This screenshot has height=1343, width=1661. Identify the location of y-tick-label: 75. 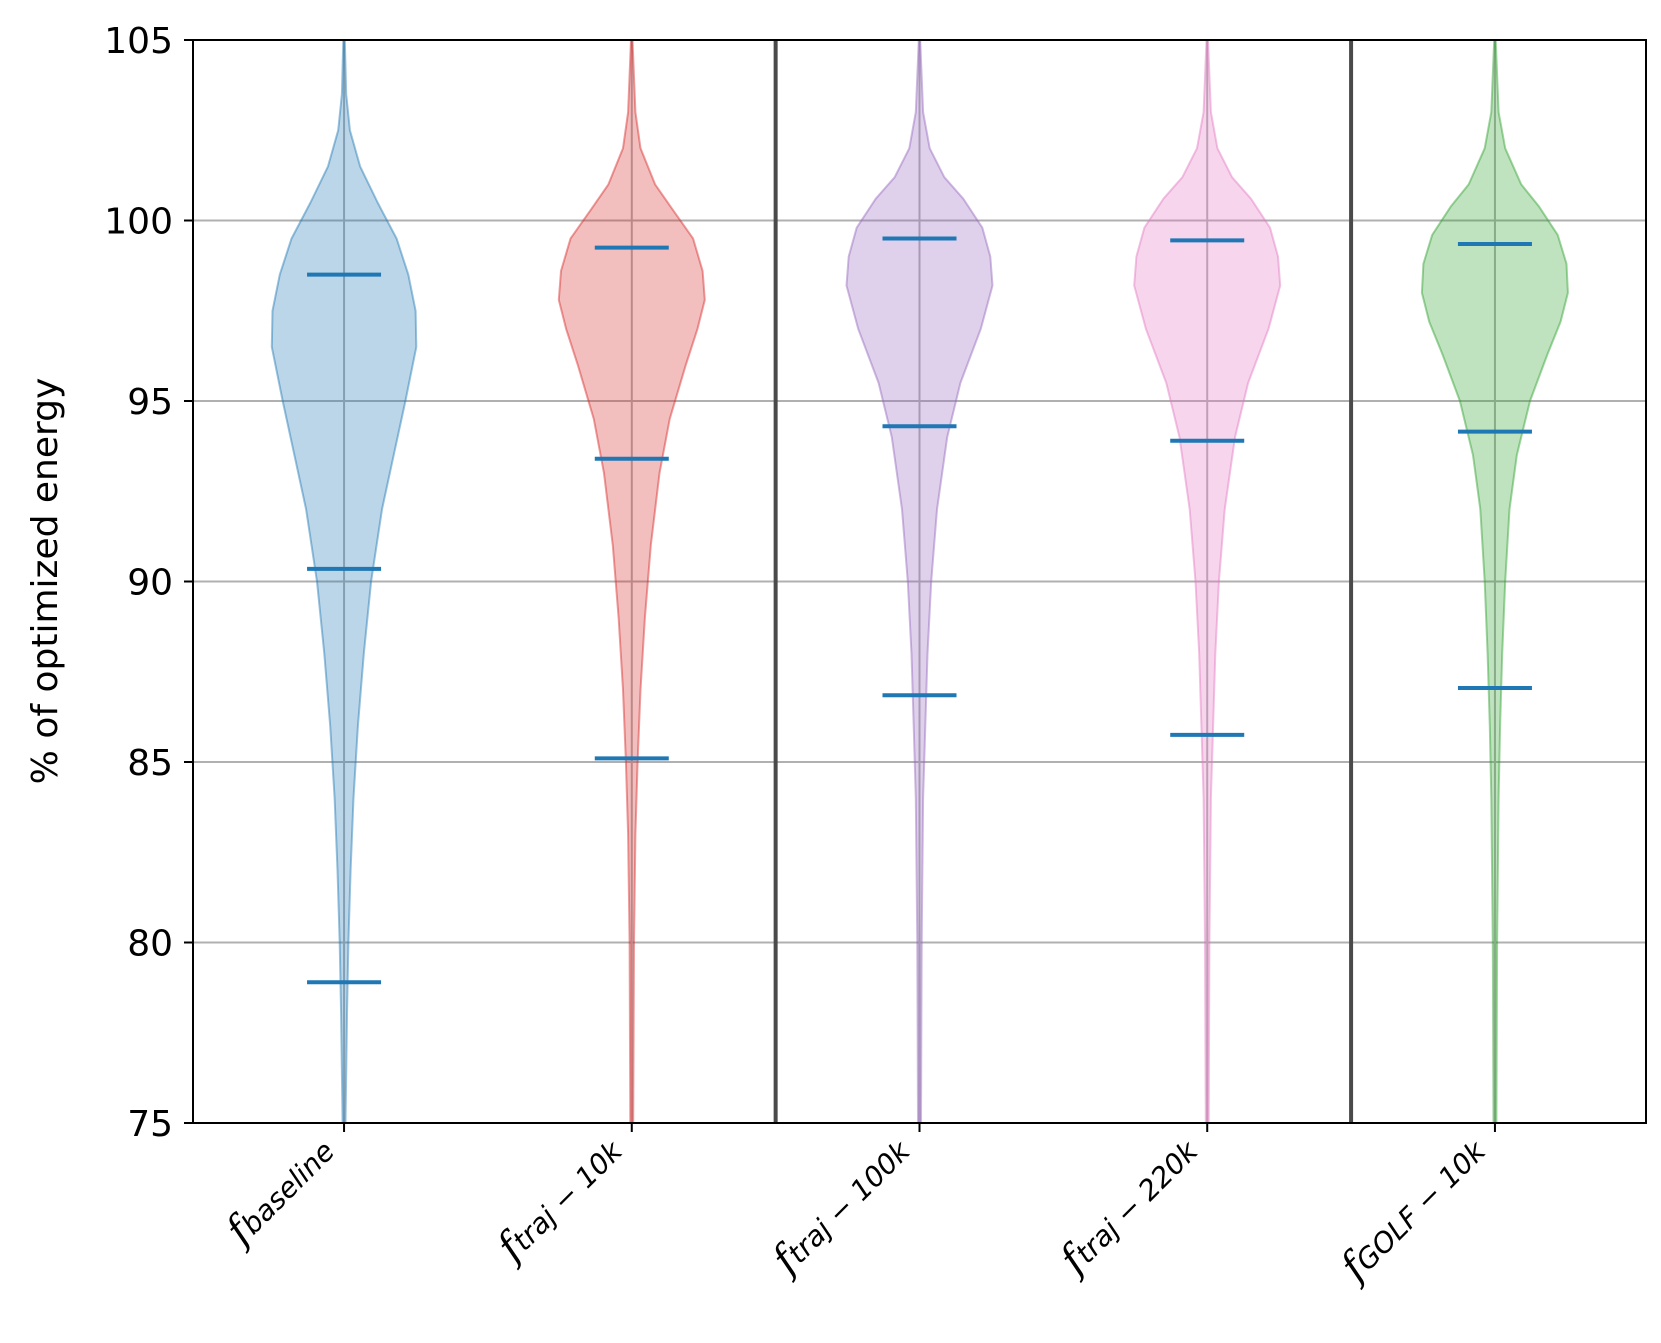
(150, 1124).